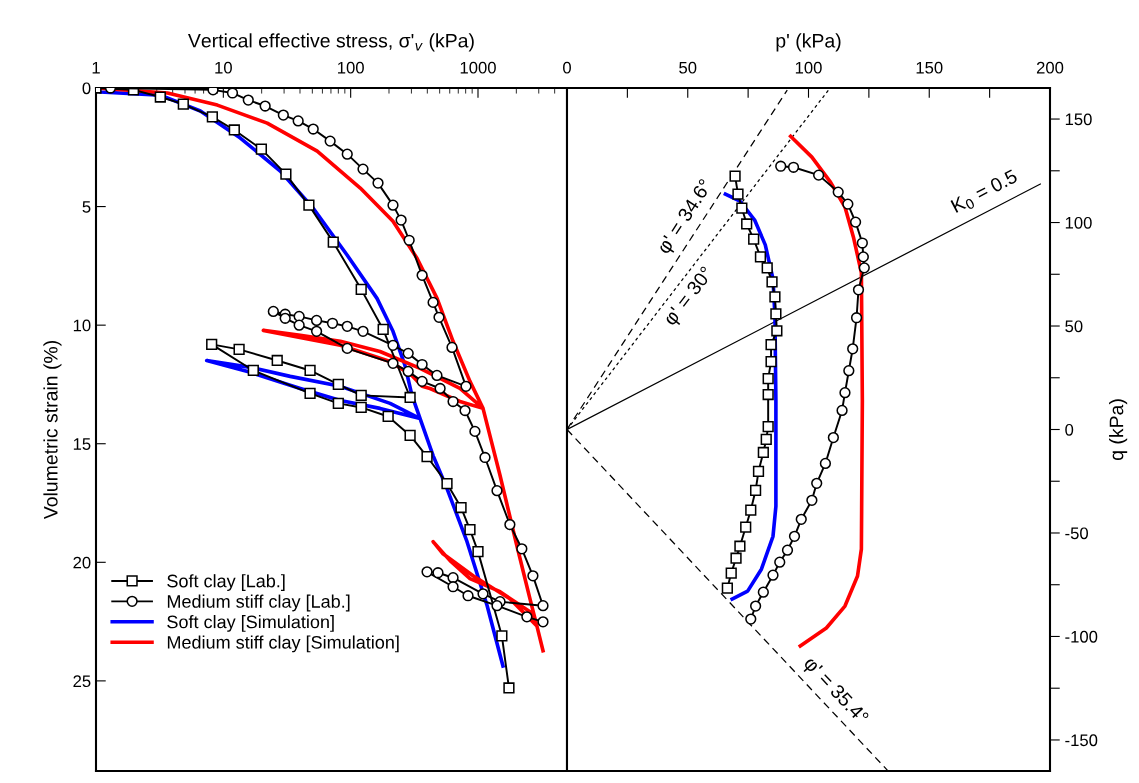 This screenshot has width=1139, height=783. I want to click on y-tick-label: 20, so click(82, 562).